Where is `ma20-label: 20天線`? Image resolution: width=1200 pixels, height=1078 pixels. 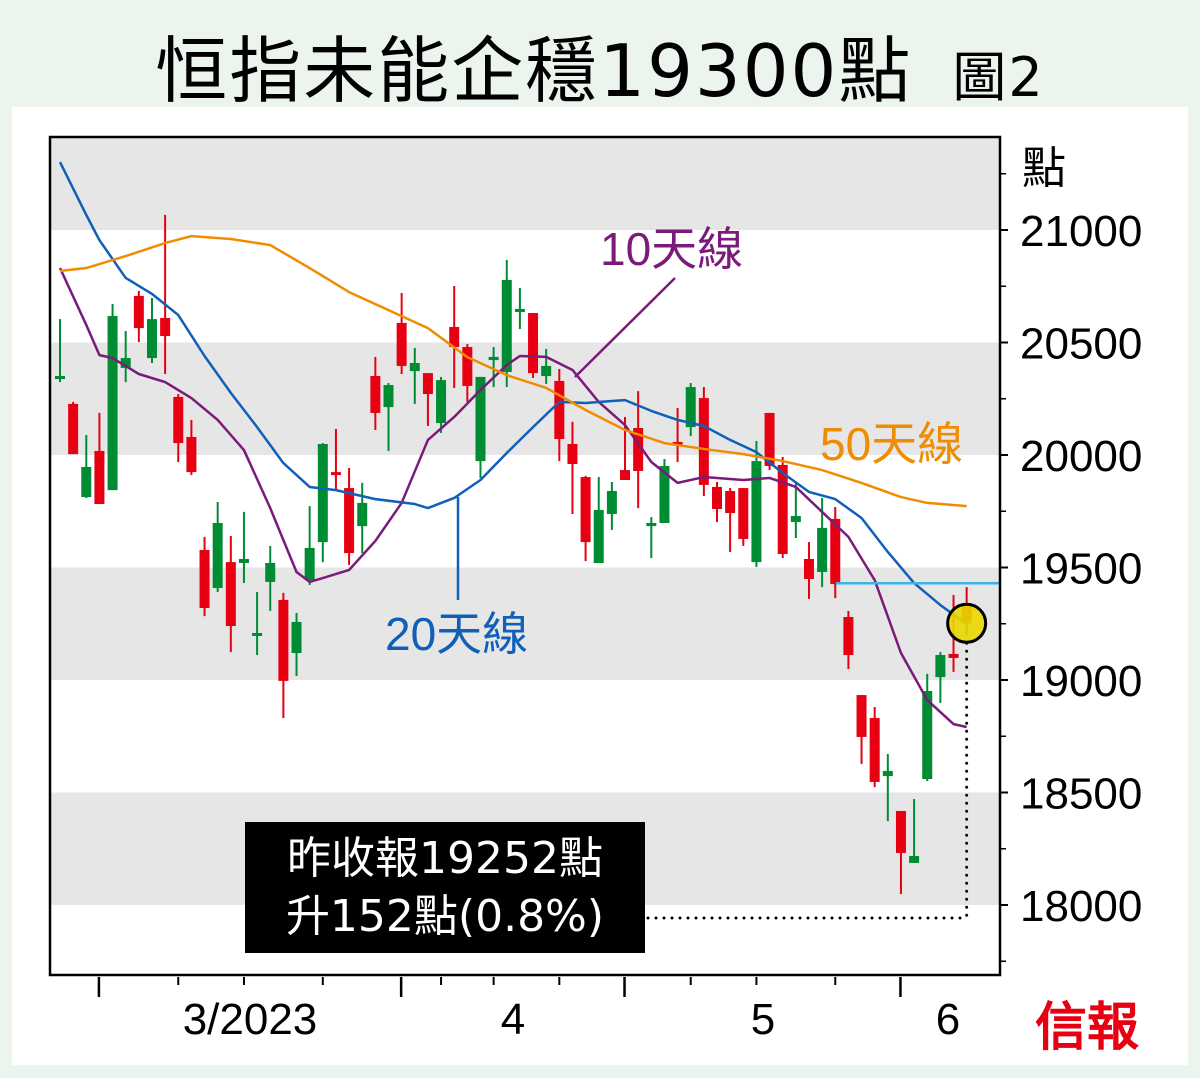 ma20-label: 20天線 is located at coordinates (456, 634).